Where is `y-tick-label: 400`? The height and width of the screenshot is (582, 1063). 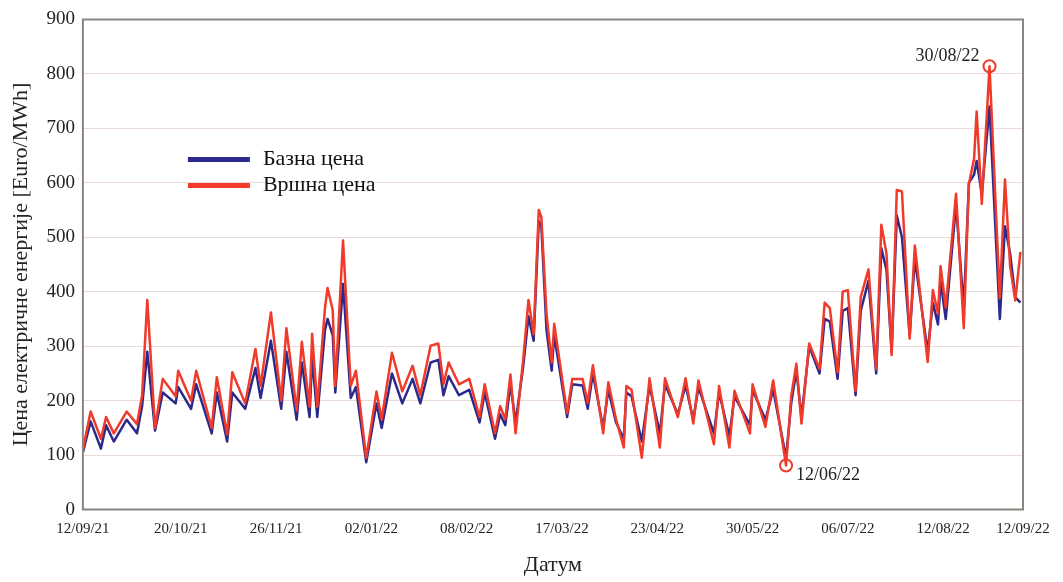 y-tick-label: 400 is located at coordinates (60, 290).